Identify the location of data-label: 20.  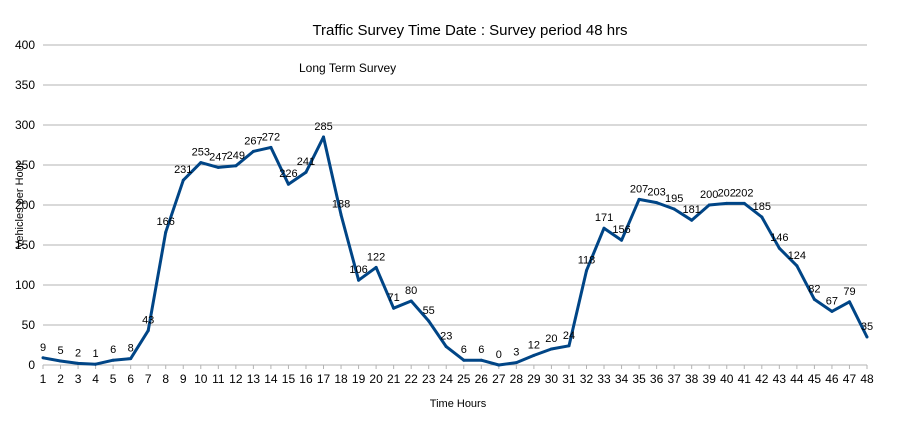
(551, 339).